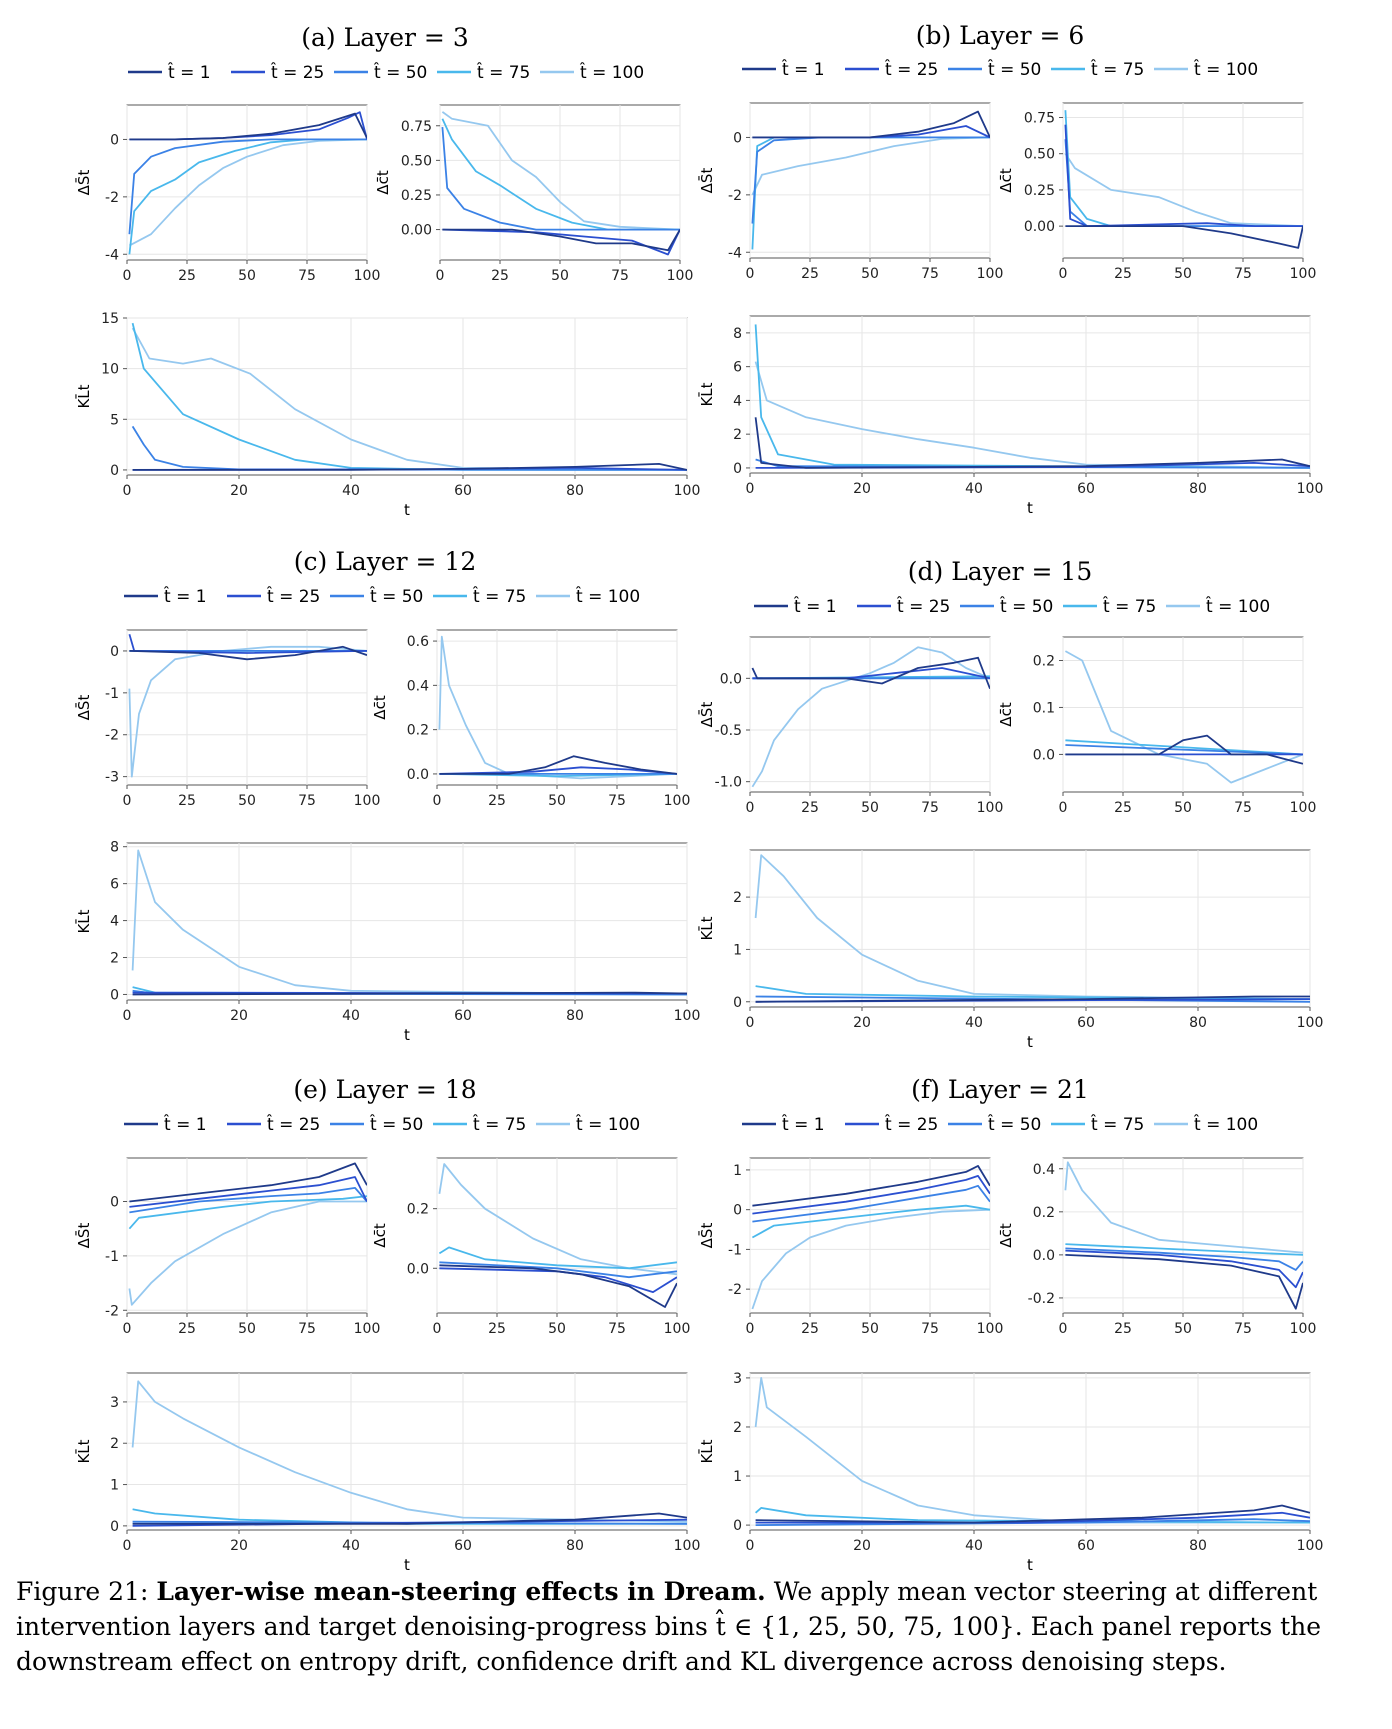 The height and width of the screenshot is (1729, 1392). What do you see at coordinates (862, 489) in the screenshot?
I see `x-tick-label: 20` at bounding box center [862, 489].